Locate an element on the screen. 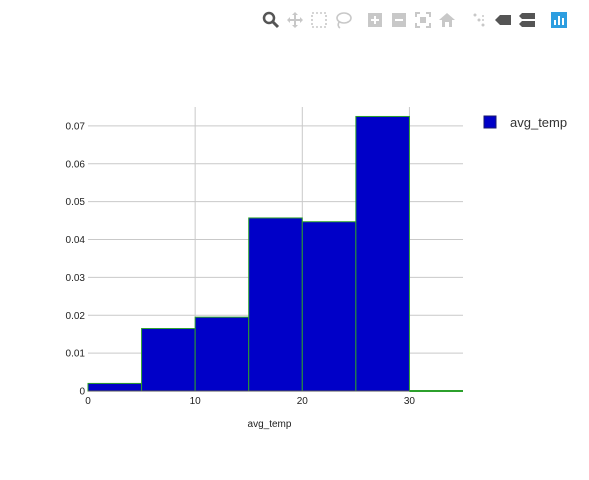 This screenshot has height=480, width=589. hover-compare-icon is located at coordinates (527, 20).